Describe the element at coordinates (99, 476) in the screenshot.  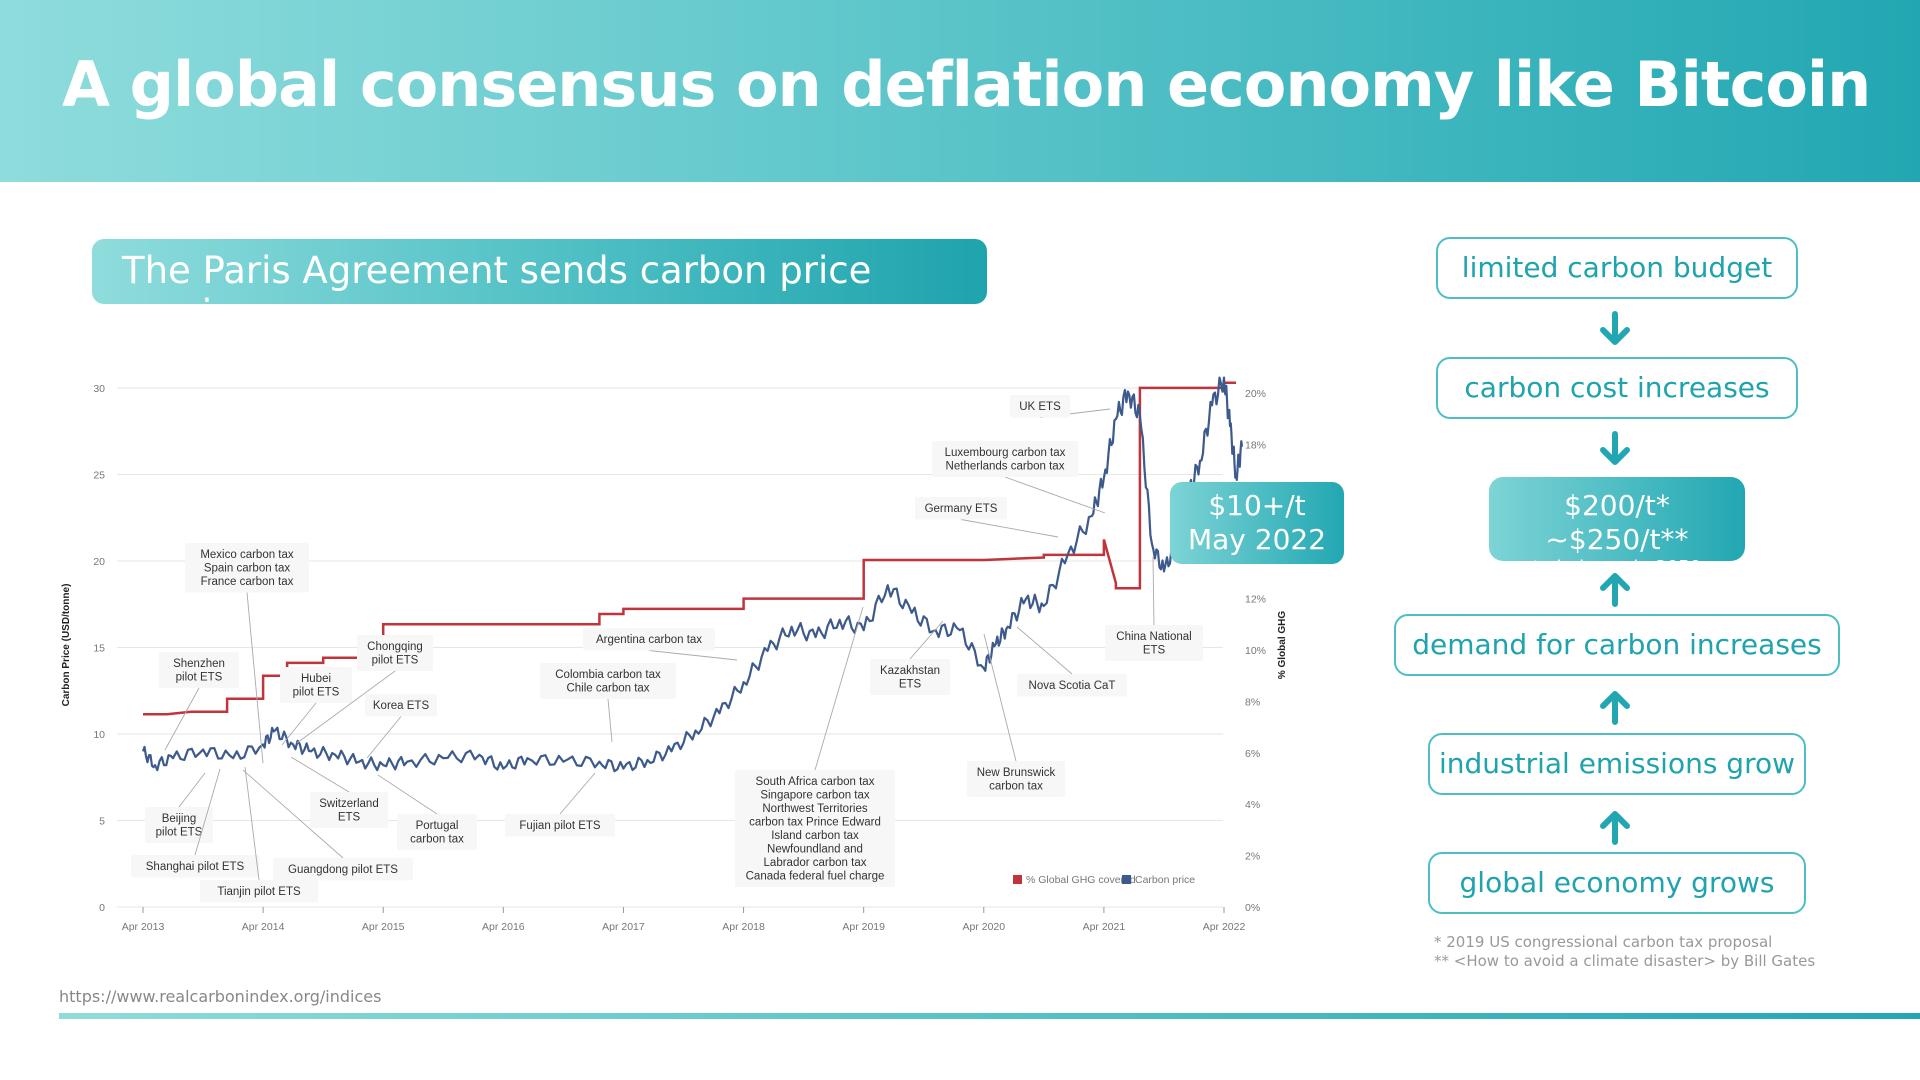
I see `y-tick-label: 25` at that location.